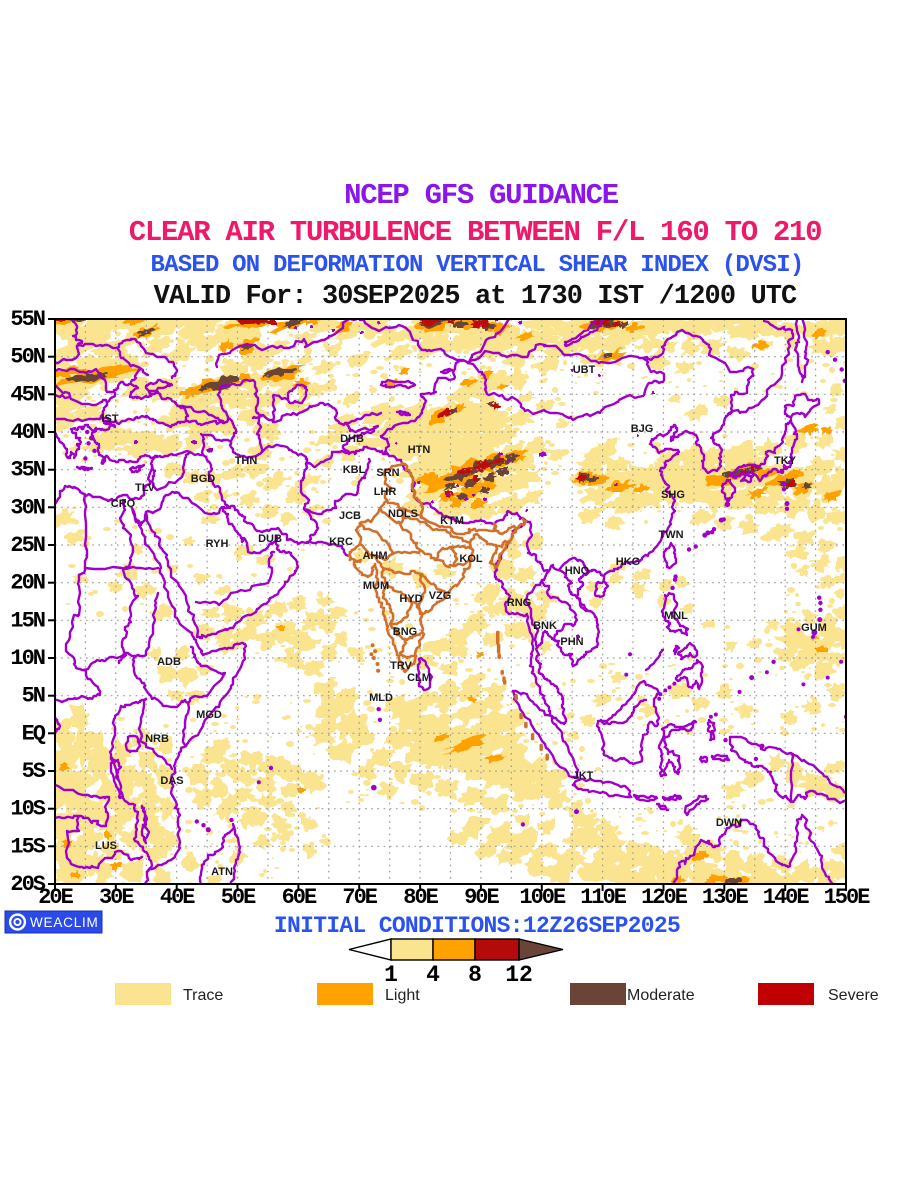 Image resolution: width=900 pixels, height=1200 pixels. I want to click on svg-text: JKT, so click(583, 776).